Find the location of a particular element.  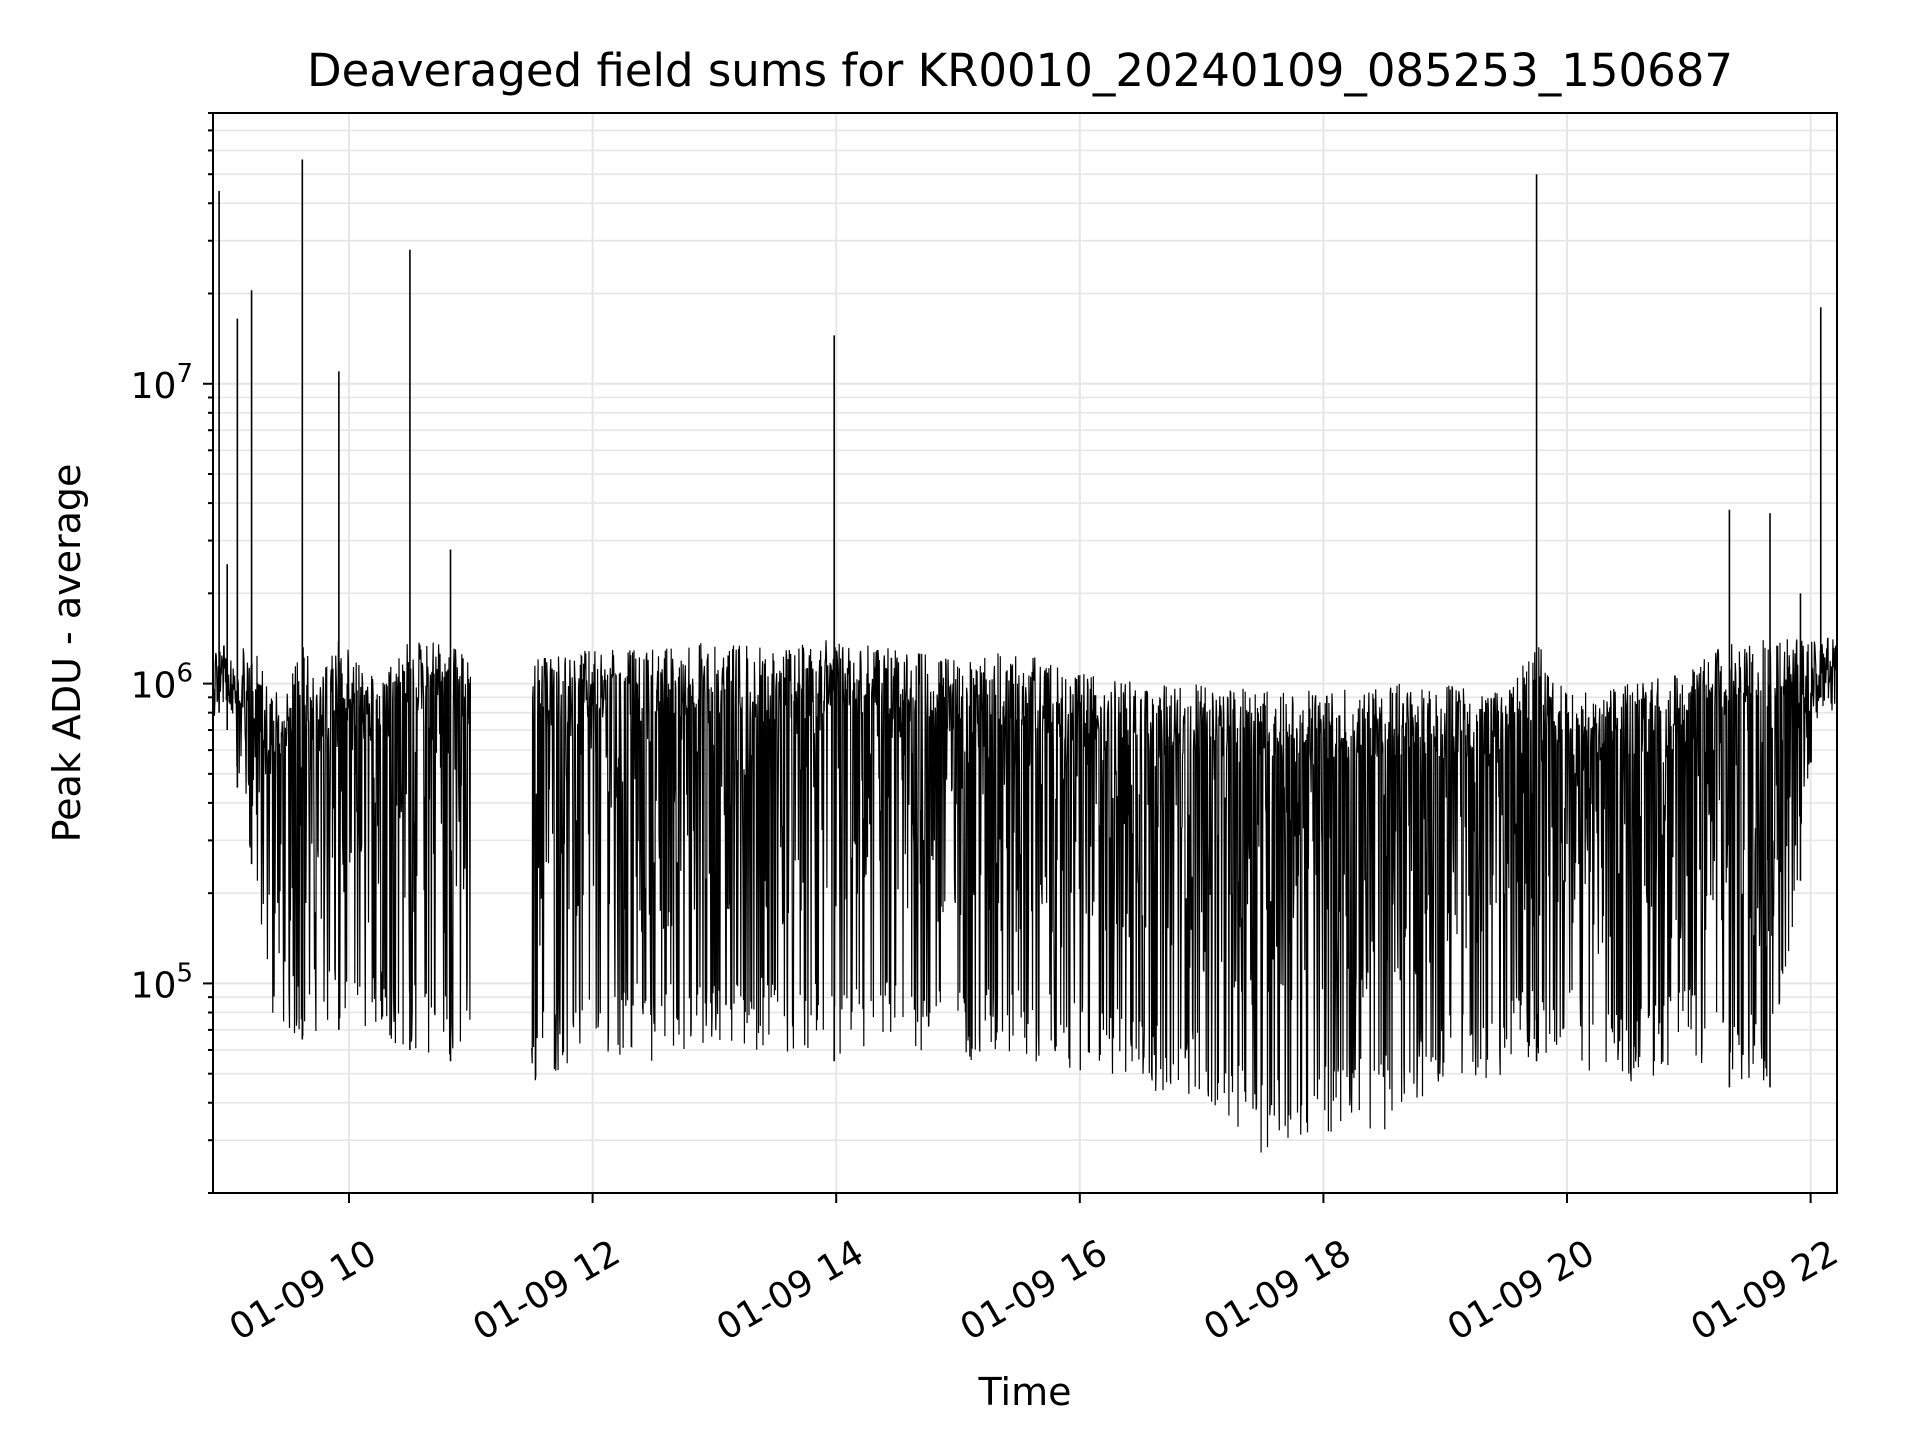

series-line is located at coordinates (341, 846).